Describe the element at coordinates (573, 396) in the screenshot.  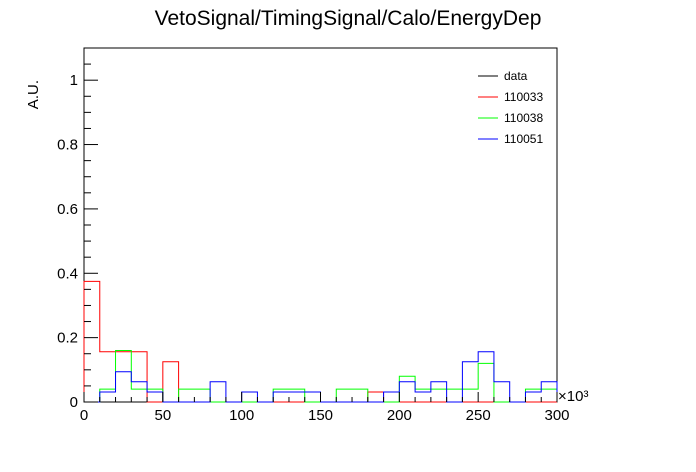
I see `x-axis-multiplier: ×10³` at that location.